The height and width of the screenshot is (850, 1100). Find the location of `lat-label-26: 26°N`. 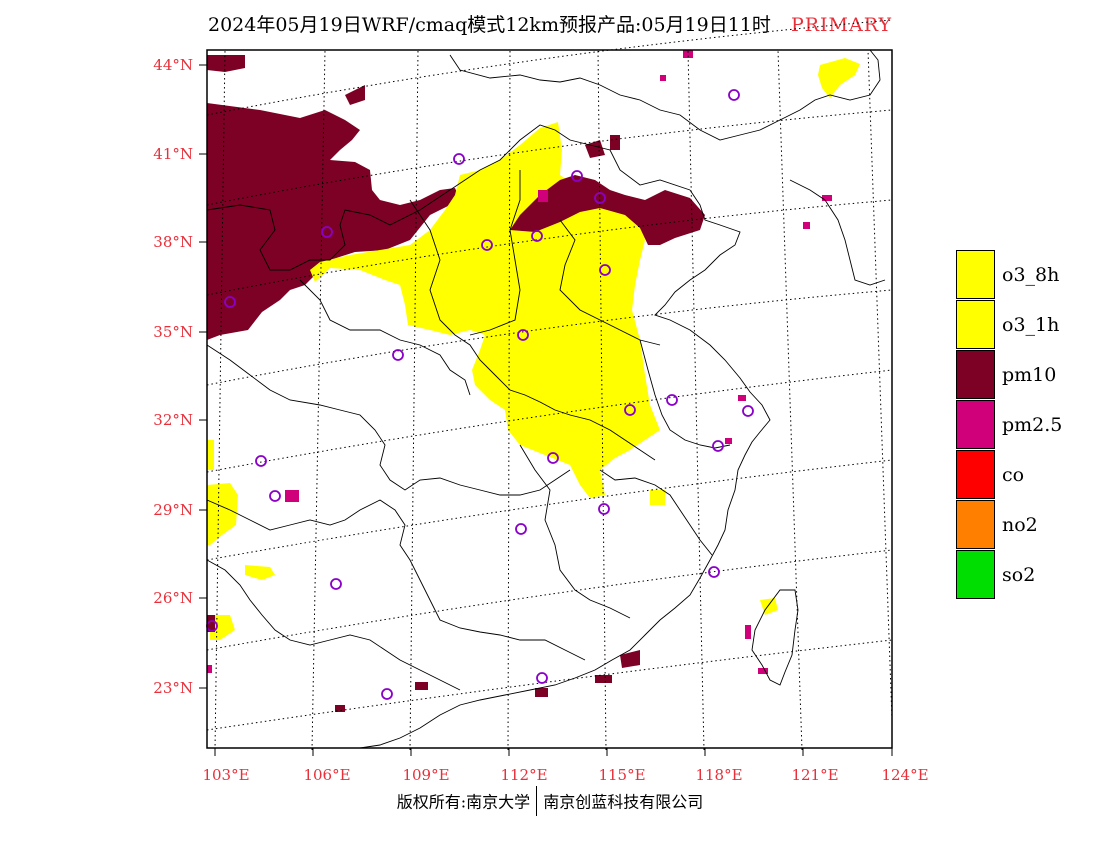

lat-label-26: 26°N is located at coordinates (173, 598).